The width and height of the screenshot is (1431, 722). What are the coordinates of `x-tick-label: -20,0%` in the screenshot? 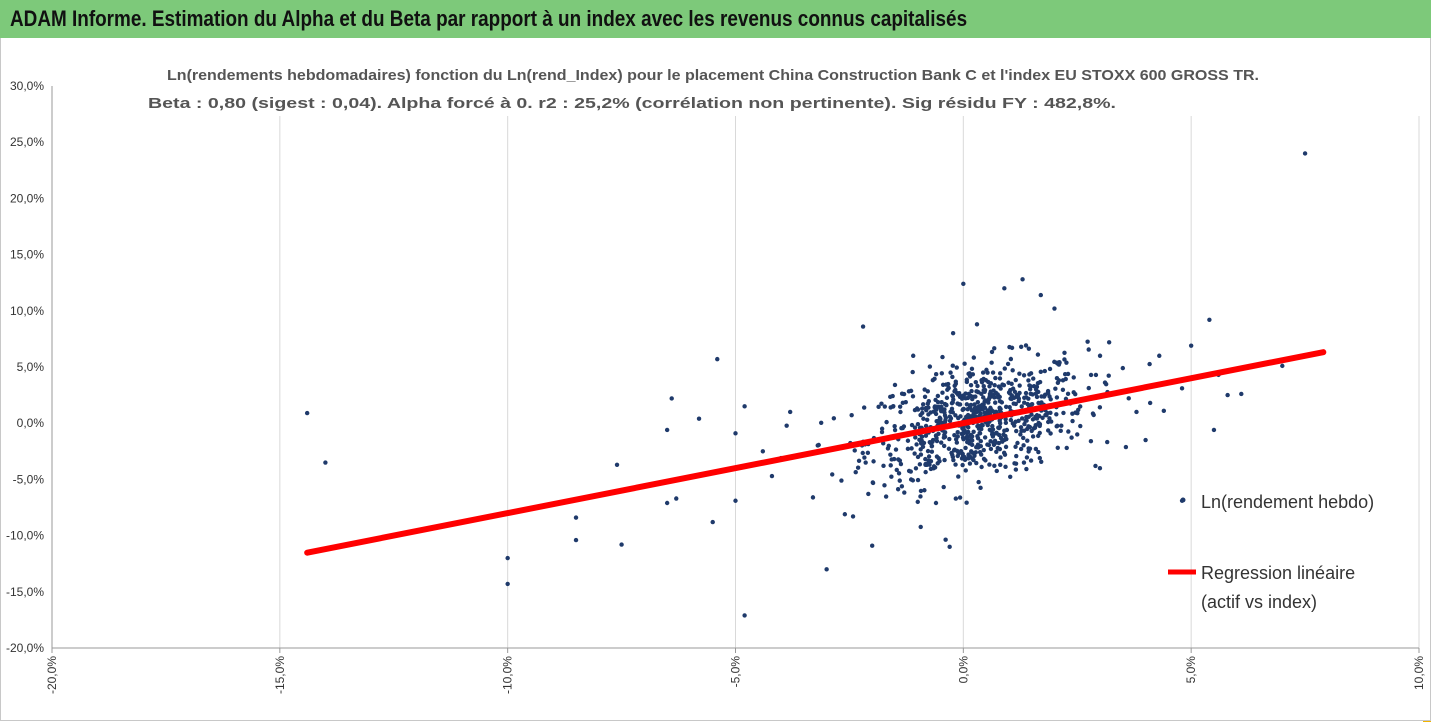 It's located at (52, 675).